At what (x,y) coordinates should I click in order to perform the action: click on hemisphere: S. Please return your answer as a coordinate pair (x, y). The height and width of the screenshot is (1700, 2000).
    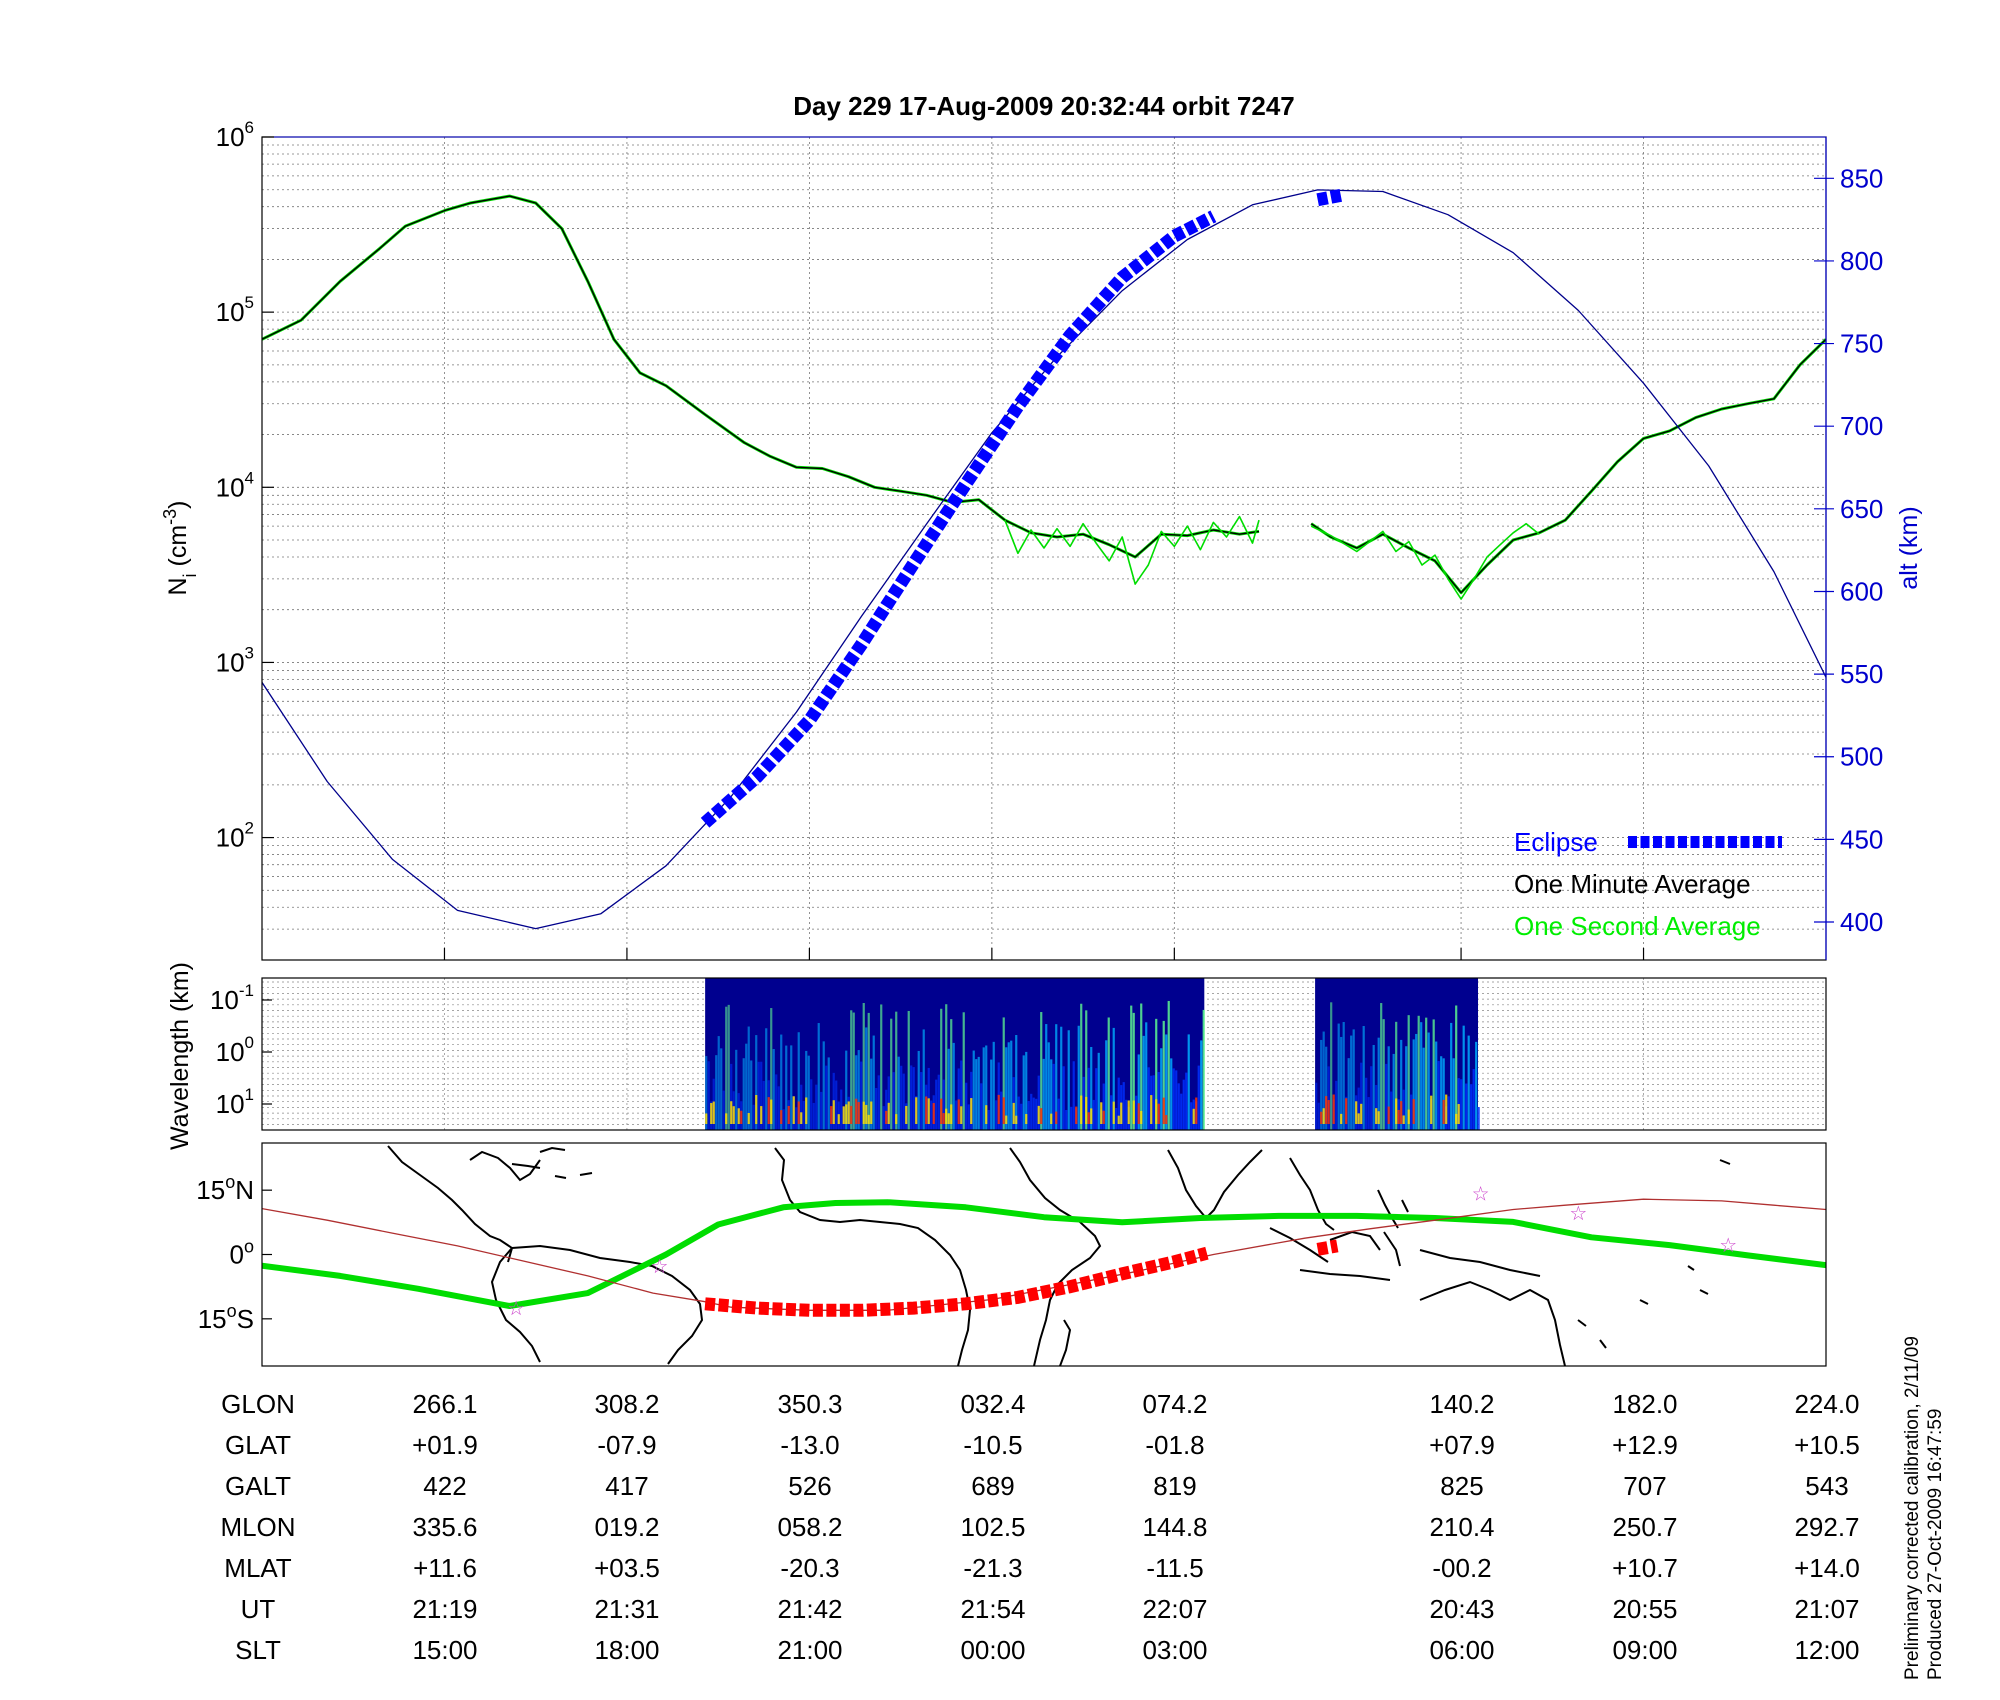
    Looking at the image, I should click on (245, 1319).